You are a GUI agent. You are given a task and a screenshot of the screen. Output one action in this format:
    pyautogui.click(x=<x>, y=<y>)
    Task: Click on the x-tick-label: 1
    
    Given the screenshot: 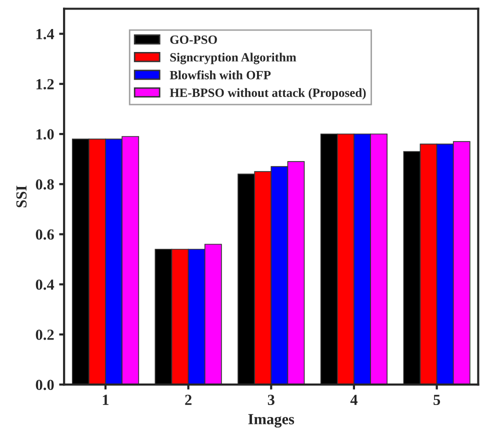 What is the action you would take?
    pyautogui.click(x=105, y=399)
    